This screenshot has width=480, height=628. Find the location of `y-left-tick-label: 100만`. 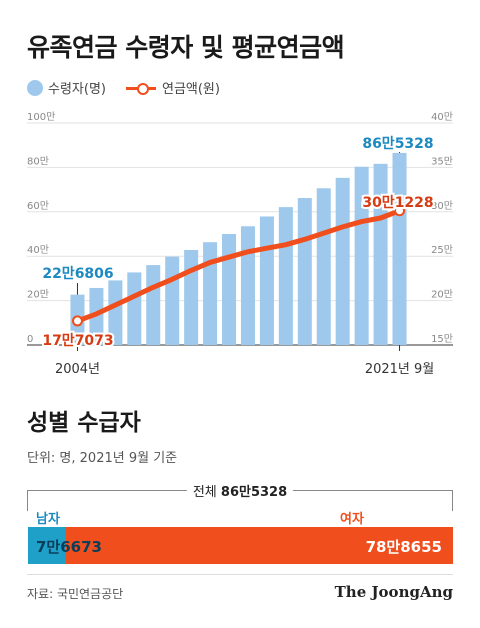

y-left-tick-label: 100만 is located at coordinates (41, 117).